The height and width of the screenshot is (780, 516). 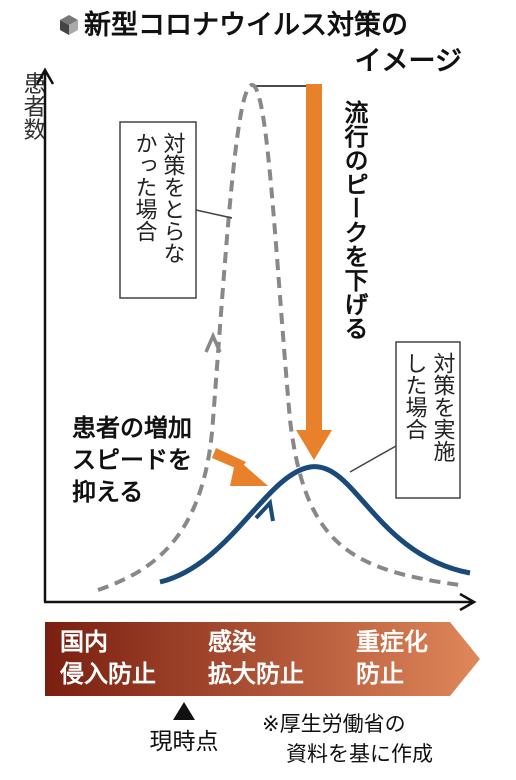 I want to click on curve-with-measures-arrow, so click(x=264, y=510).